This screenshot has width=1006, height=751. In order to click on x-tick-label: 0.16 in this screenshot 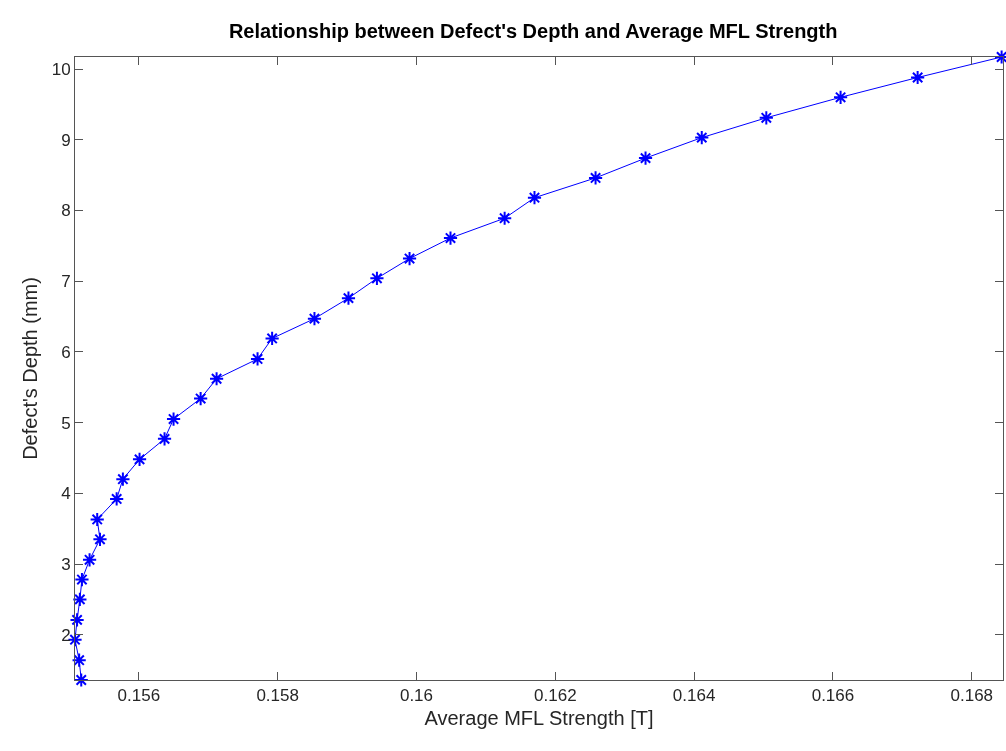, I will do `click(416, 696)`.